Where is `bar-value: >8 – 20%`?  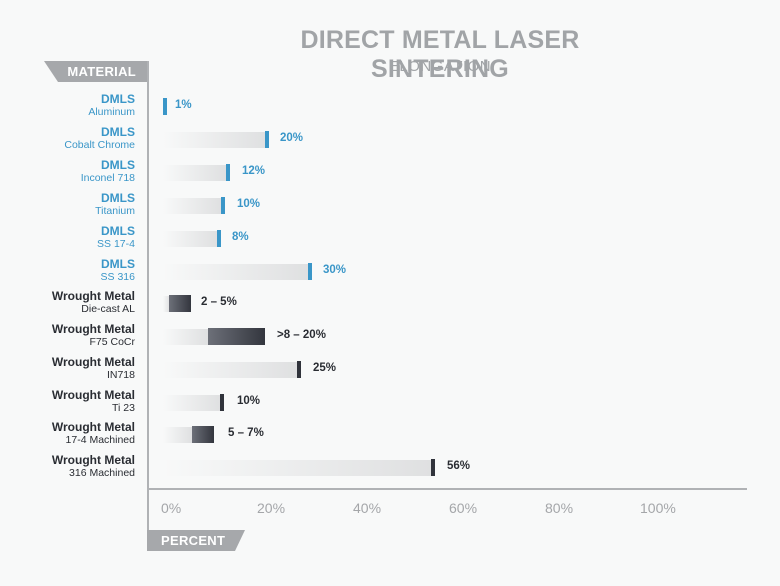 bar-value: >8 – 20% is located at coordinates (301, 335).